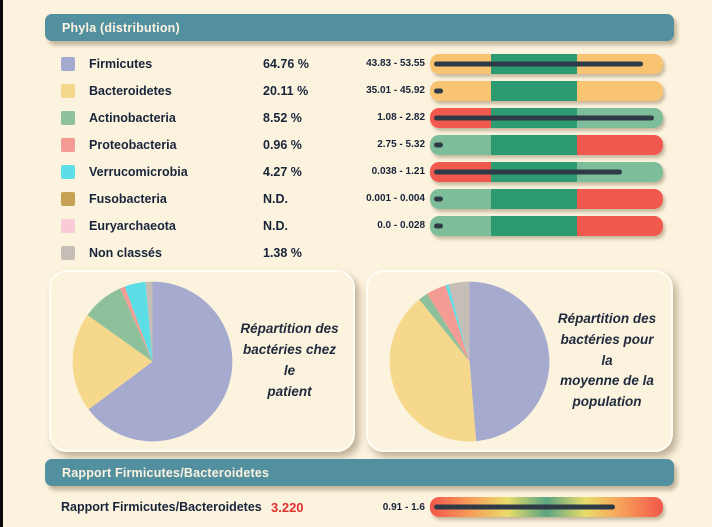  I want to click on phylum-percentage: 8.52 %, so click(282, 117).